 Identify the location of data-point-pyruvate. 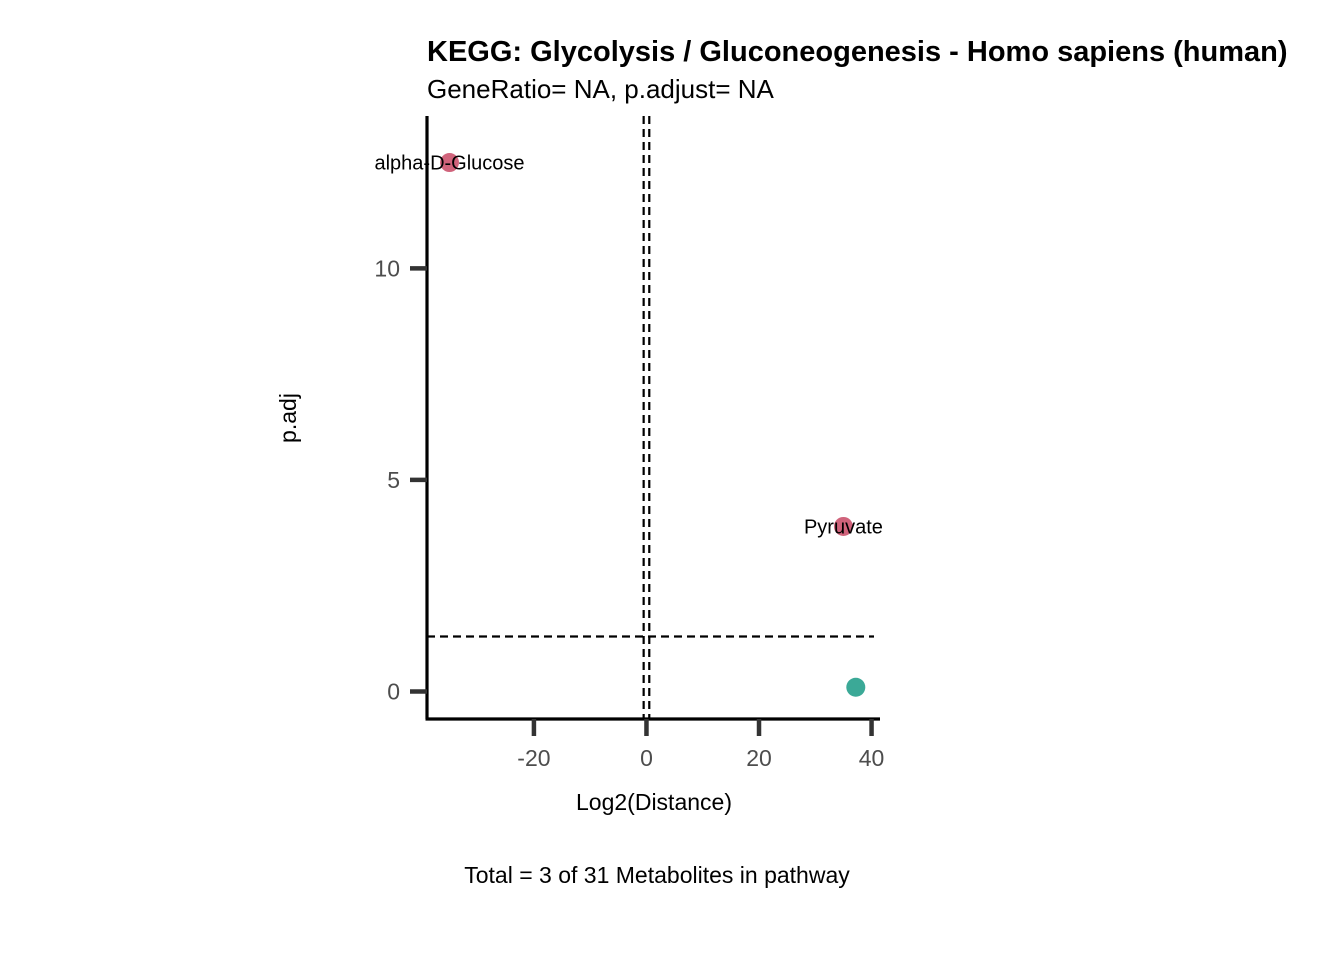
(843, 526).